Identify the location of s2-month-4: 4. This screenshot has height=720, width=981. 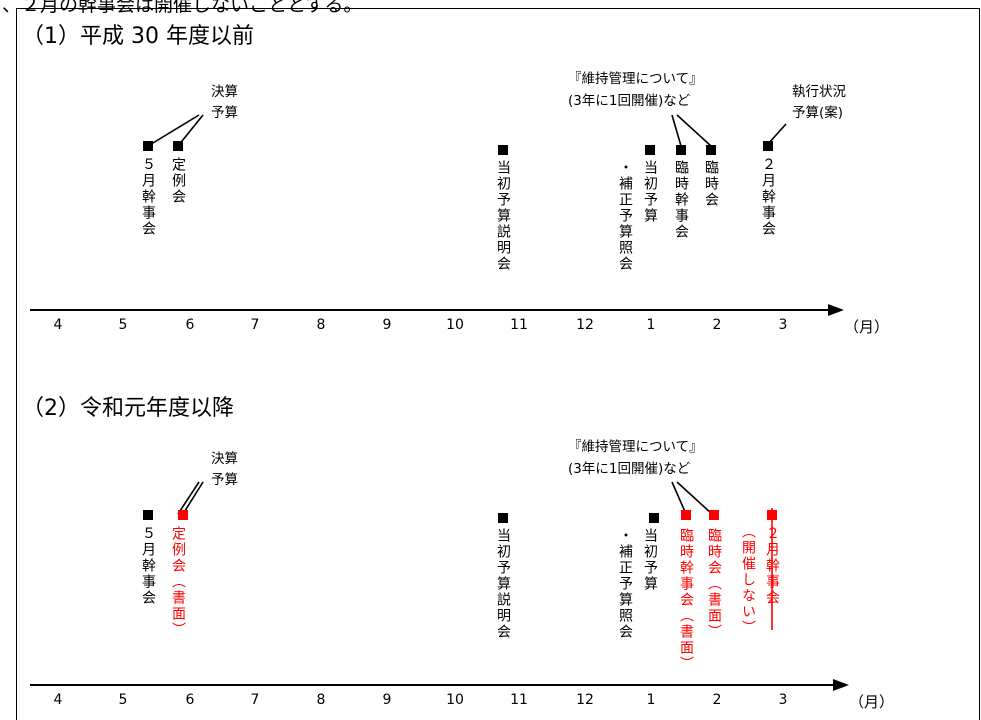
(58, 700).